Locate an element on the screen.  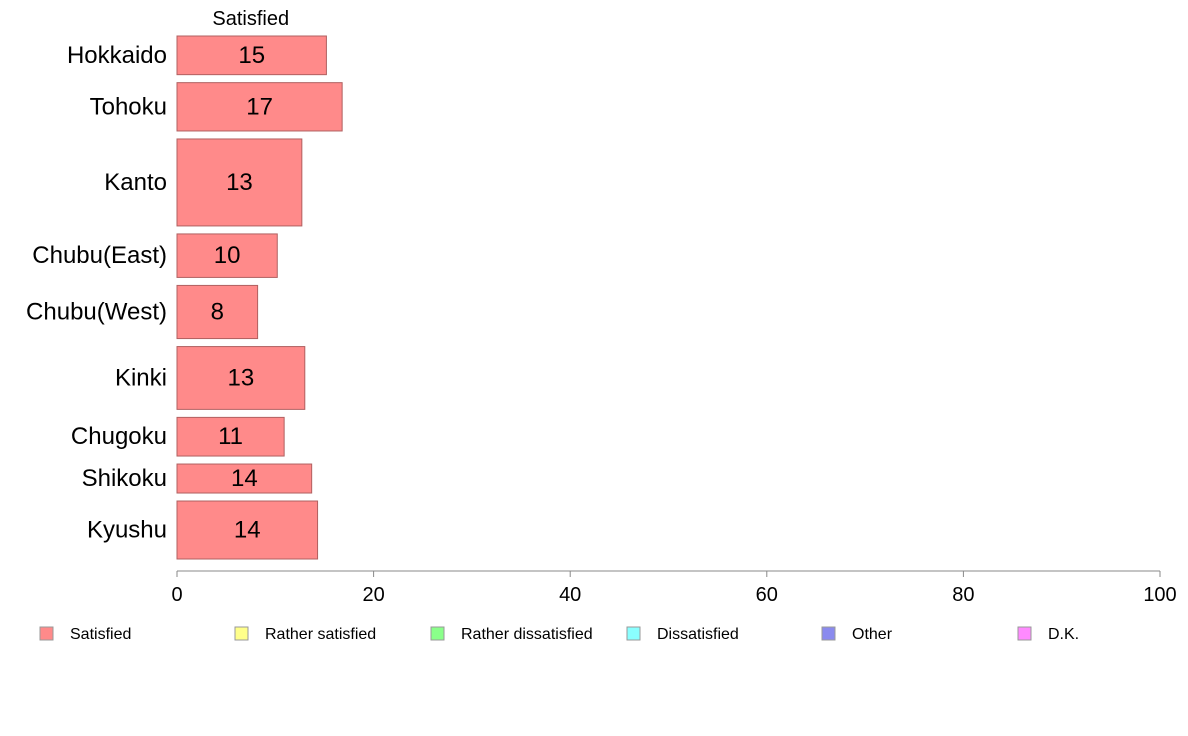
category-label: Chubu(East) is located at coordinates (99, 255).